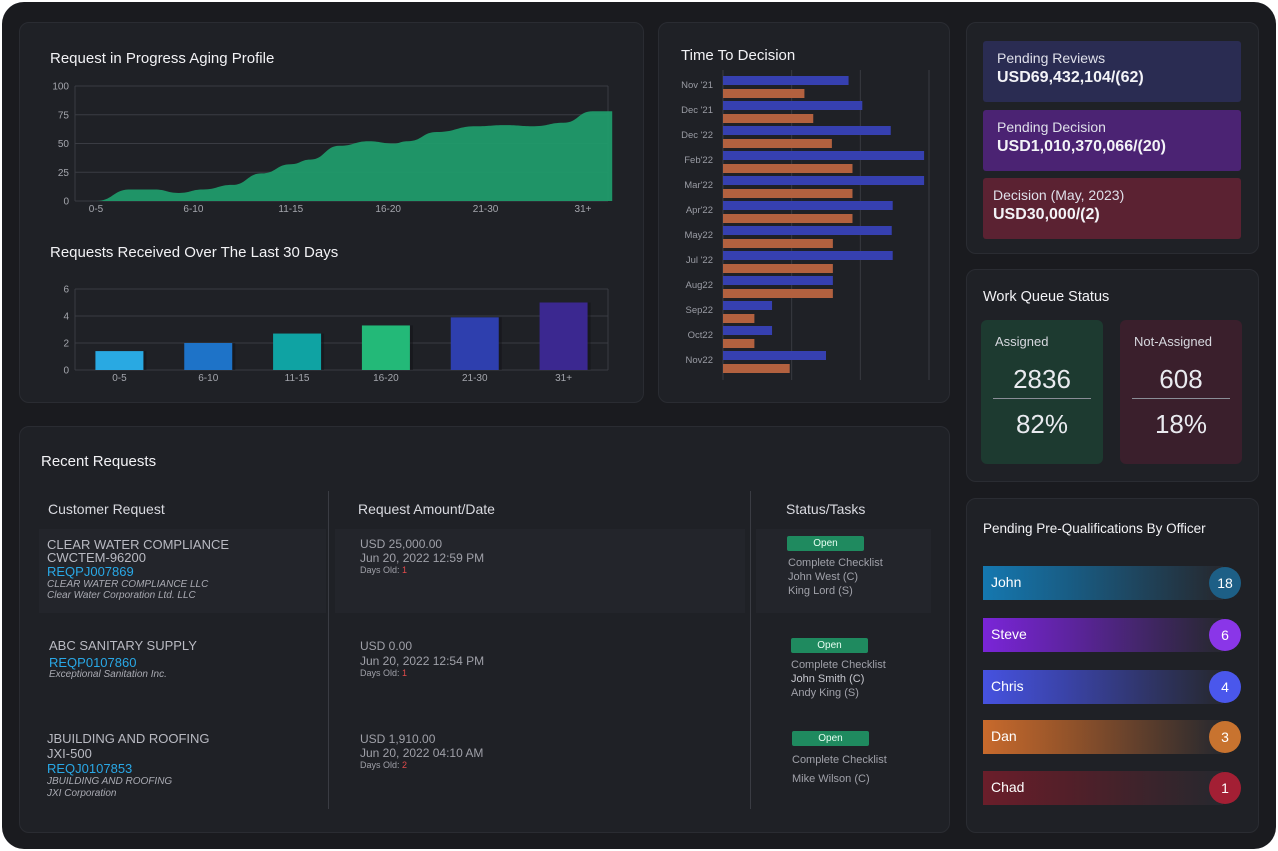 The height and width of the screenshot is (851, 1278). I want to click on officer-bar: Dan, so click(1103, 737).